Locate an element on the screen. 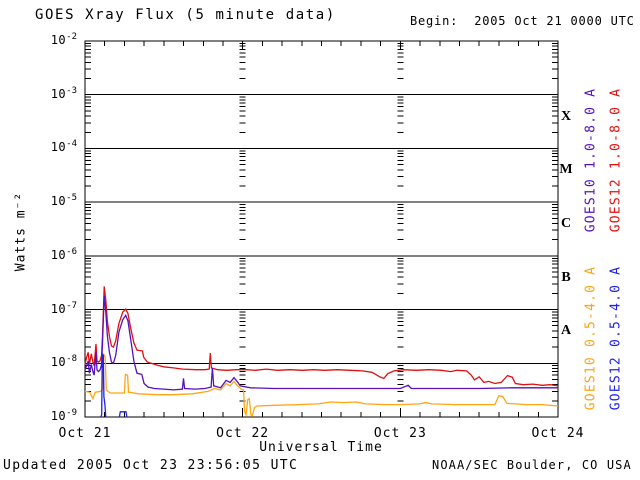  series-goes12-0-5-4-0-a is located at coordinates (114, 384).